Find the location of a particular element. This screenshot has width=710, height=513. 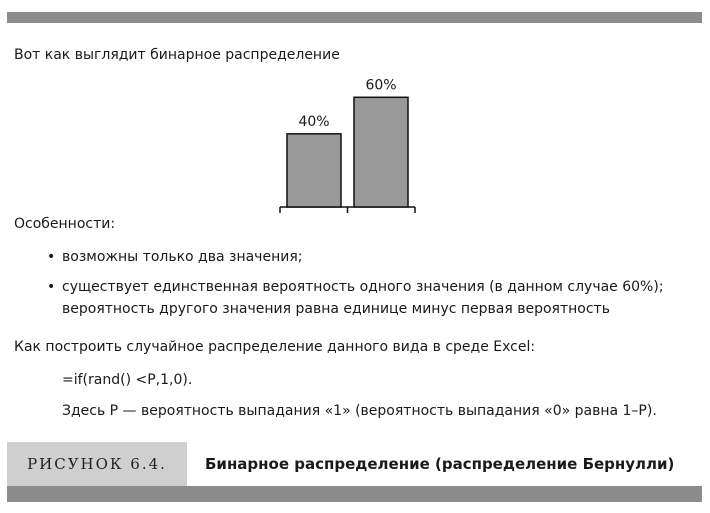

top-band is located at coordinates (354, 17).